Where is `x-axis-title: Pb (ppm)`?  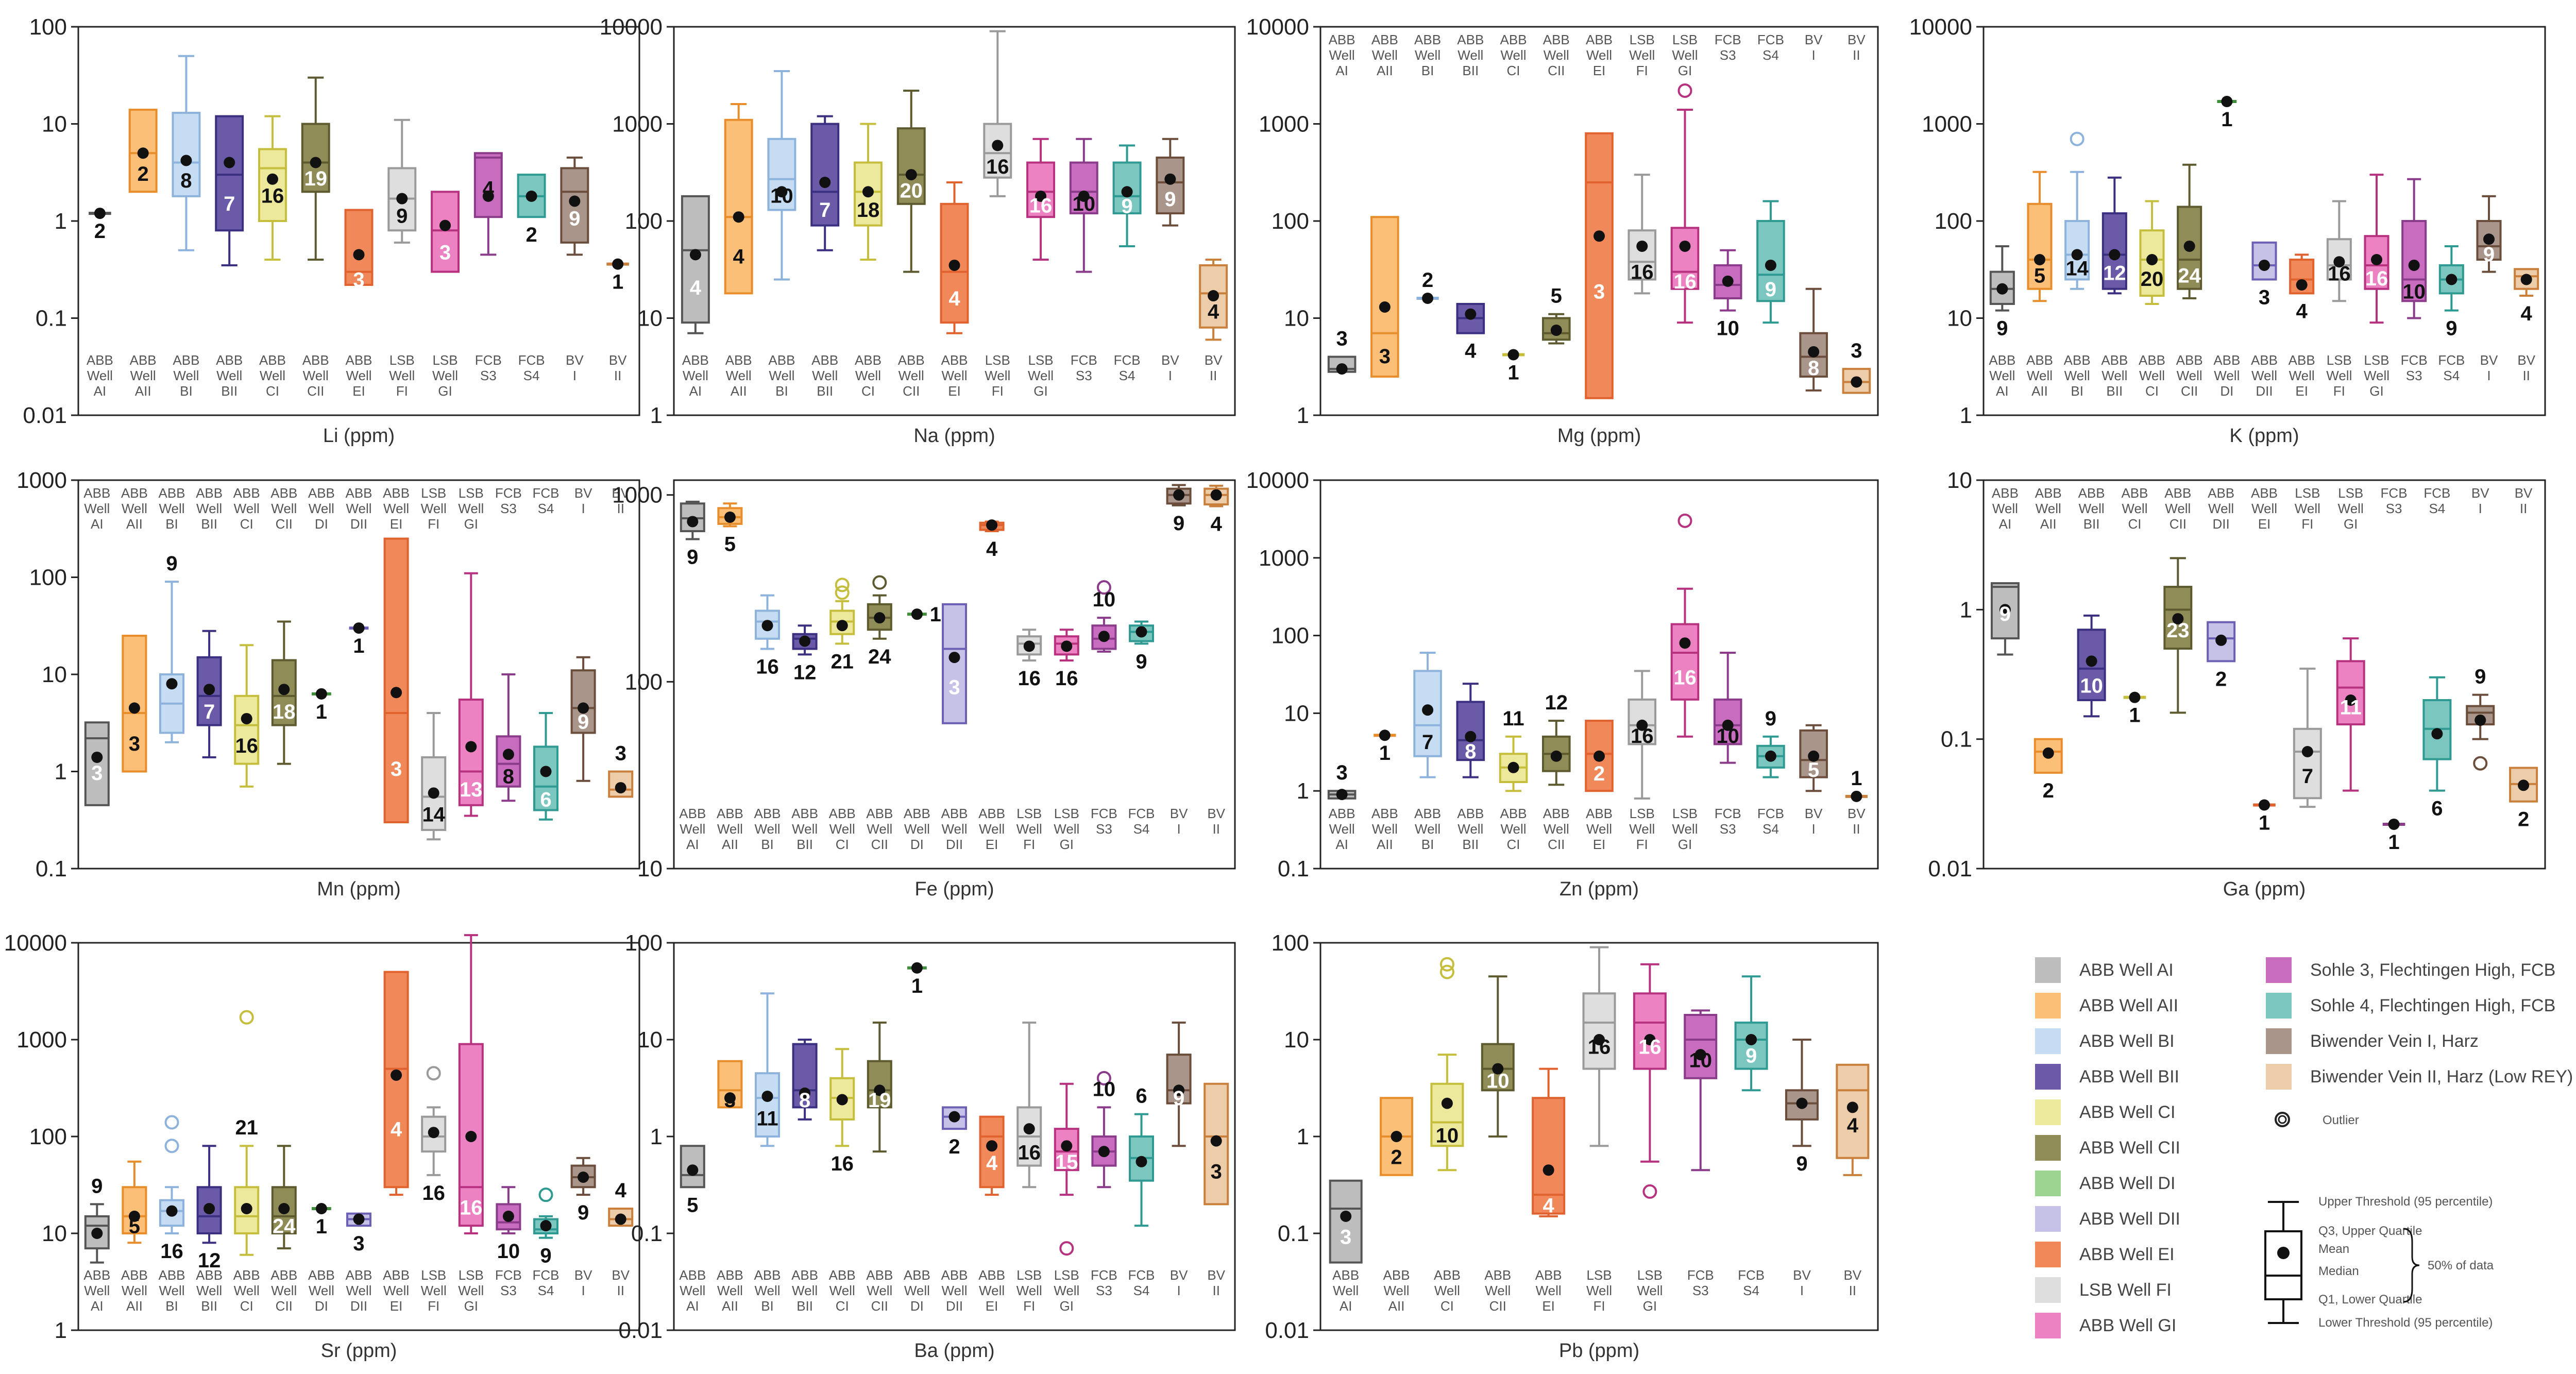 x-axis-title: Pb (ppm) is located at coordinates (1599, 1351).